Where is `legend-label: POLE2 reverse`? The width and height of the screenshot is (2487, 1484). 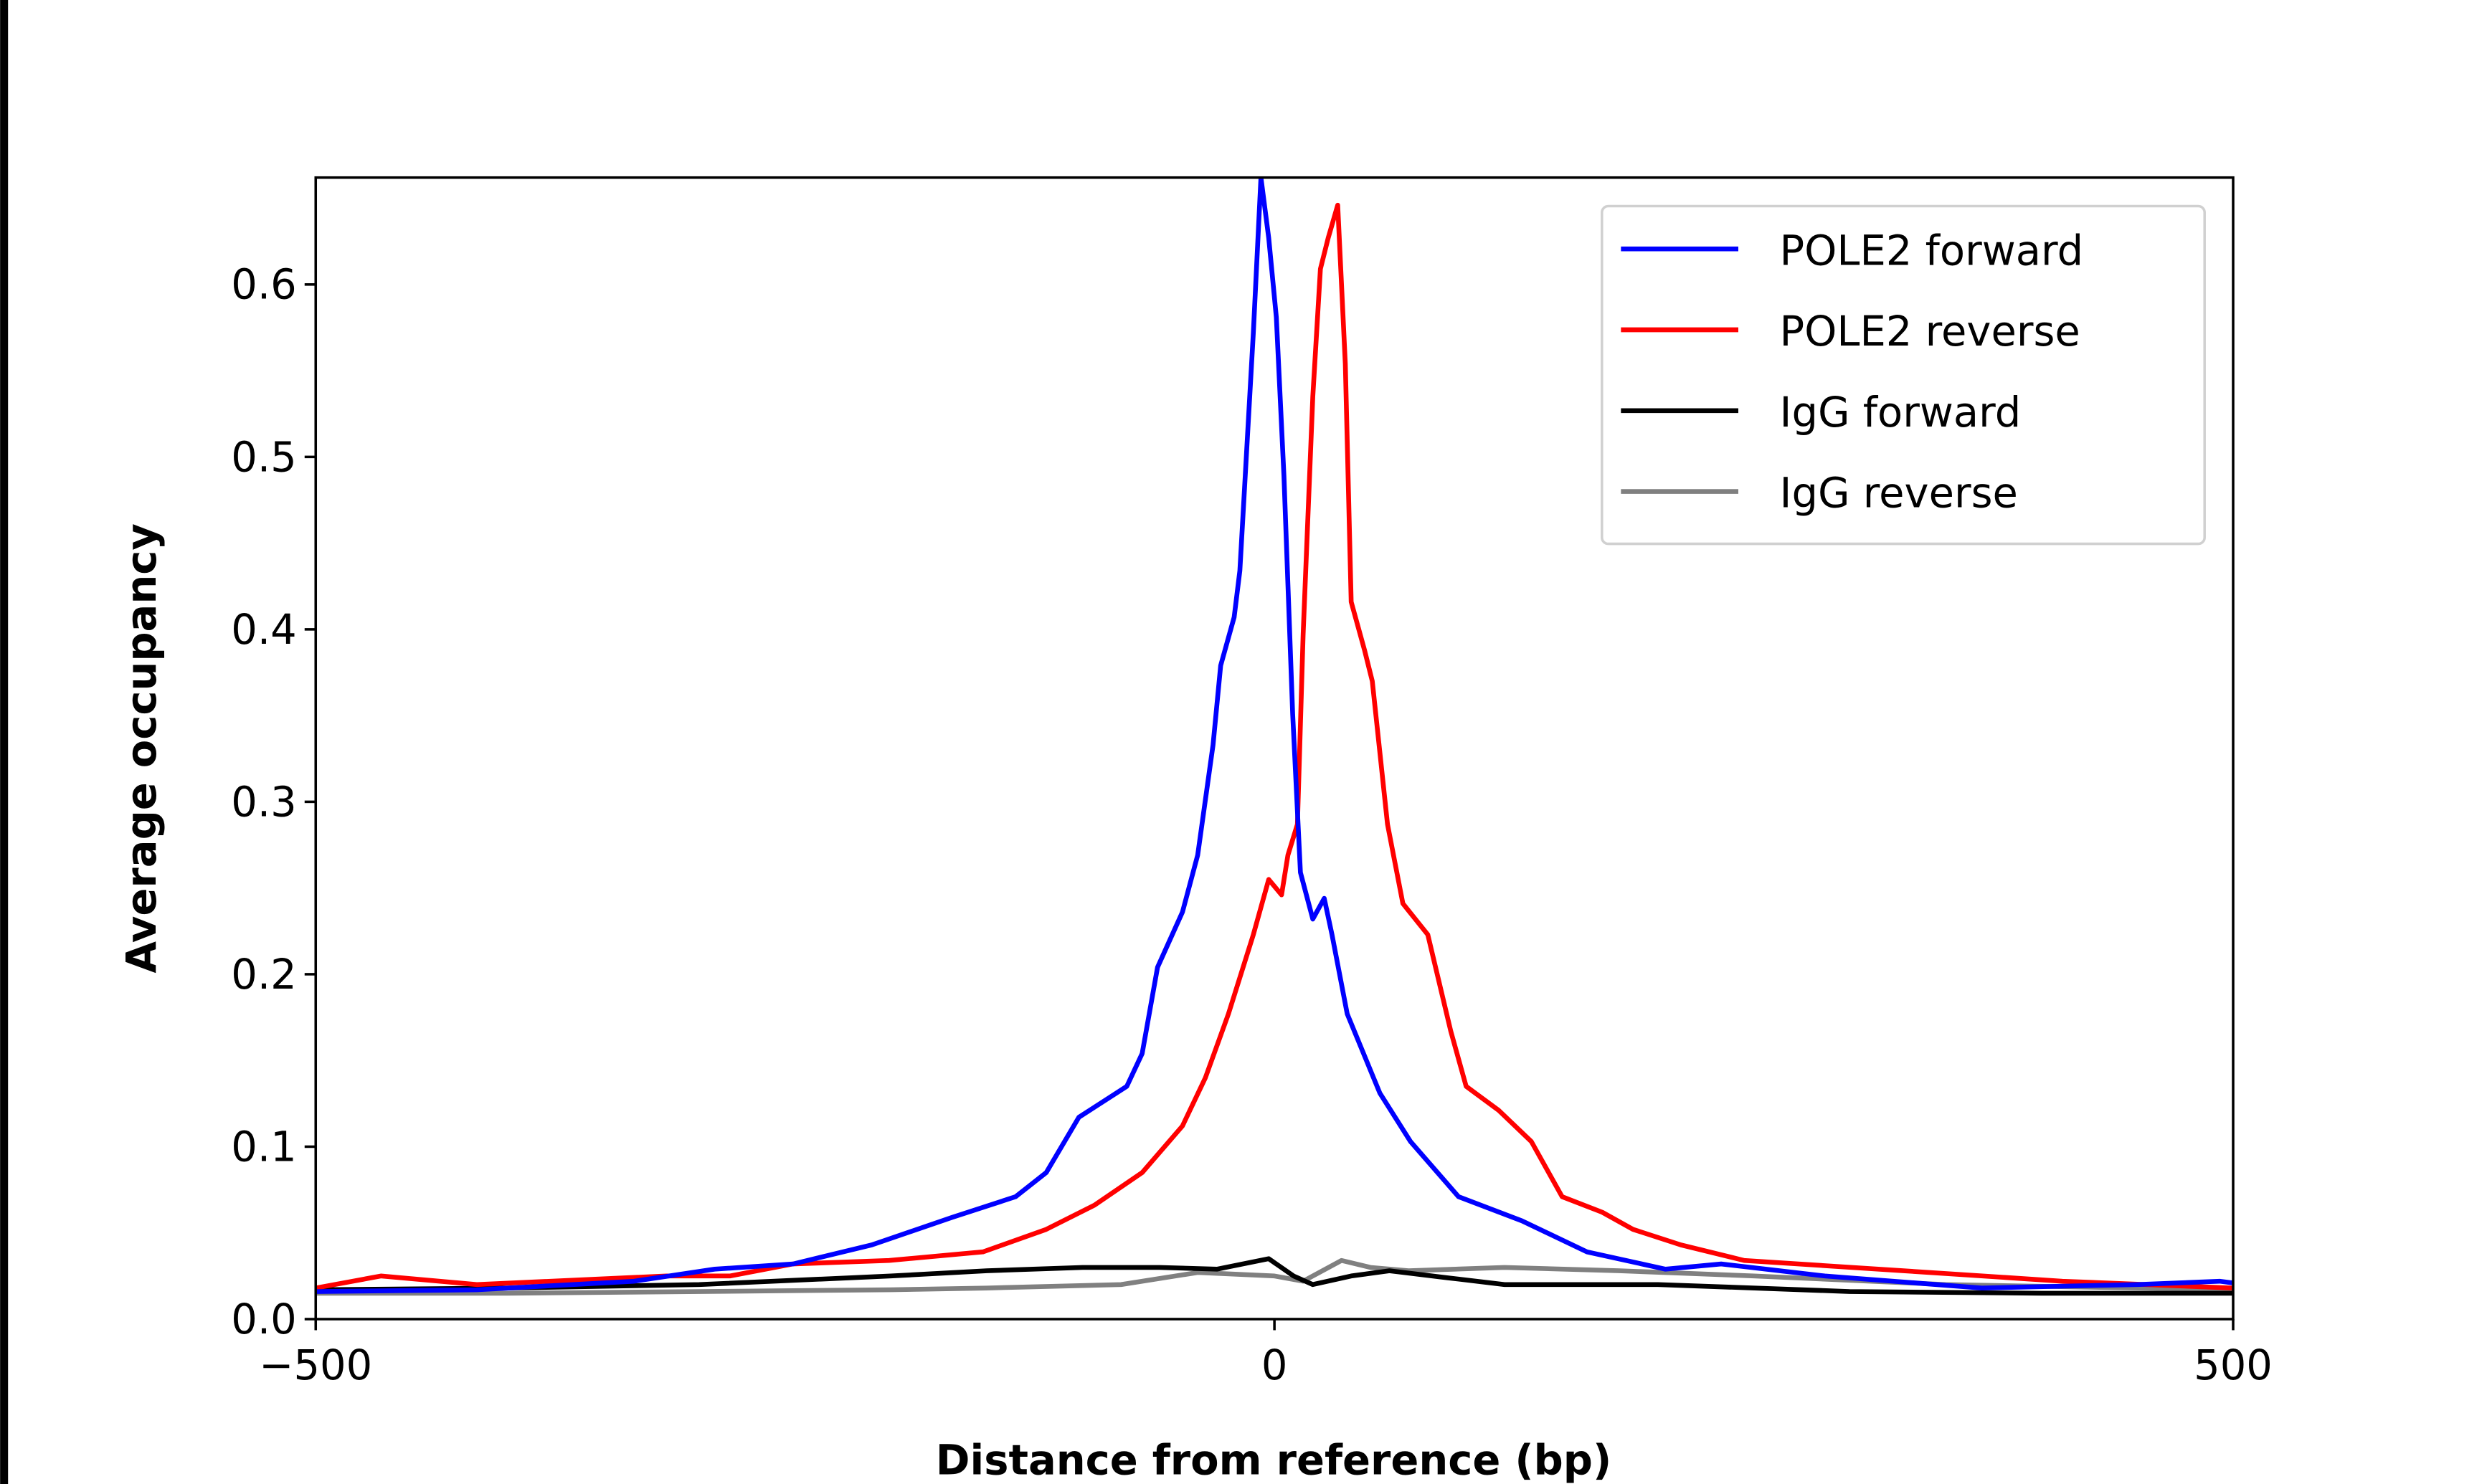 legend-label: POLE2 reverse is located at coordinates (1930, 332).